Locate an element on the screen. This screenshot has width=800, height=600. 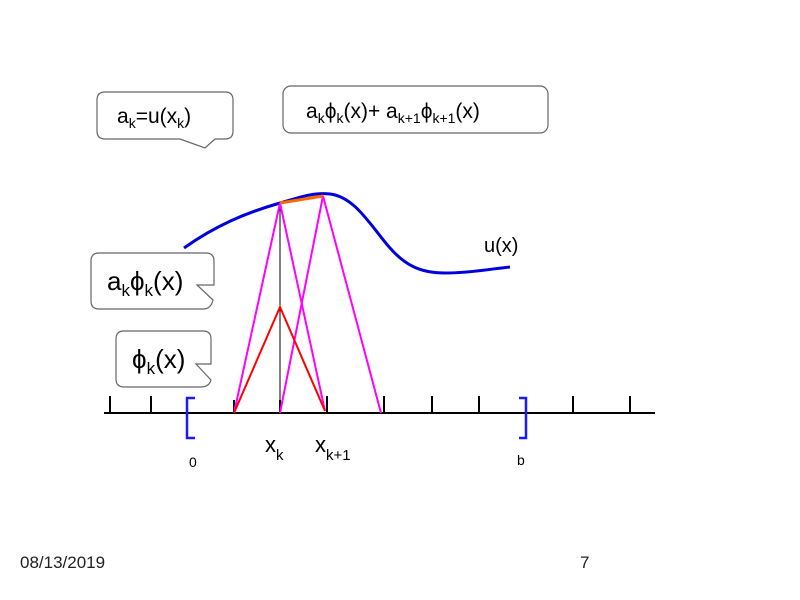
svg-text: akϕk(x)+ ak+1ϕk+1(x) is located at coordinates (393, 113).